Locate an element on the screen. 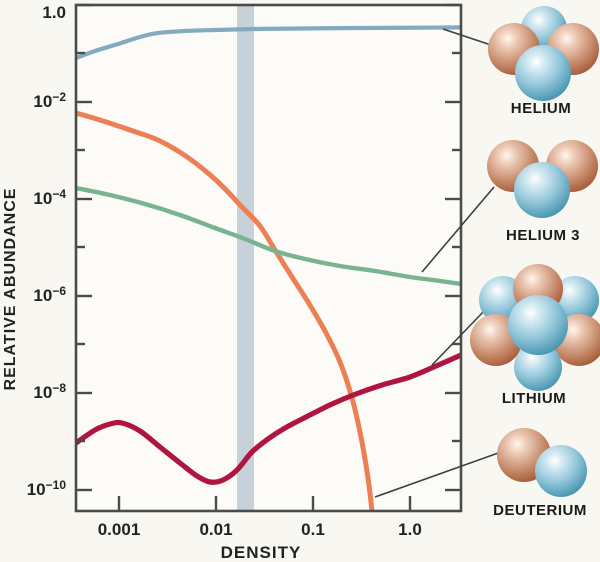 The image size is (600, 562). lithium-nucleon-sphere-blue is located at coordinates (538, 325).